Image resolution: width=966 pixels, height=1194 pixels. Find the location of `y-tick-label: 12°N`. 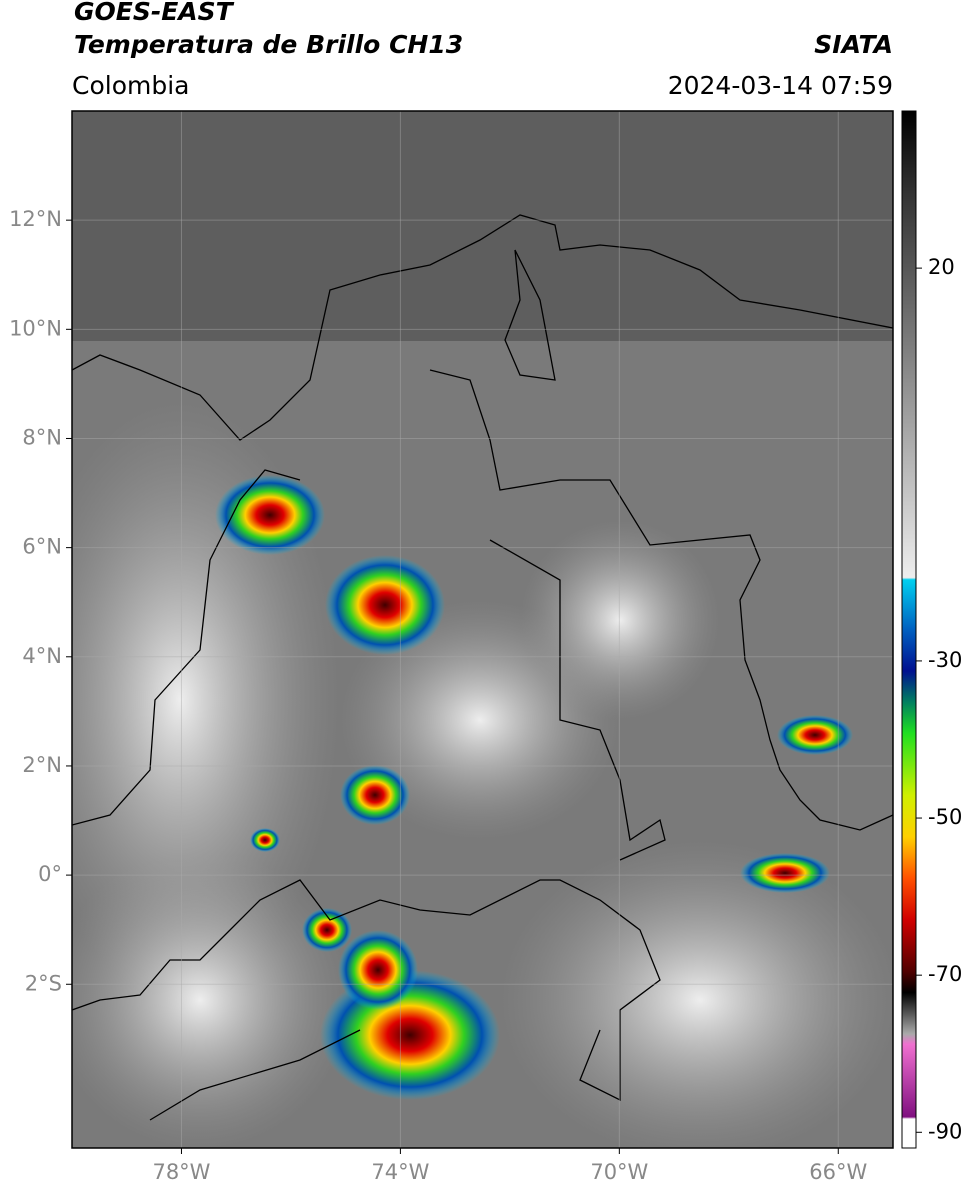

y-tick-label: 12°N is located at coordinates (35, 219).